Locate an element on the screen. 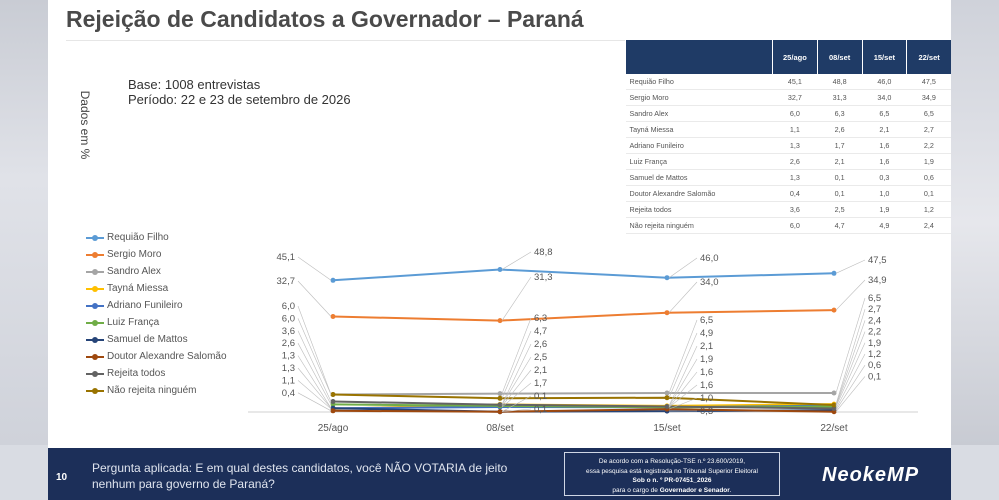 The height and width of the screenshot is (500, 999). period-text: Período: 22 e 23 de setembro de 2026 is located at coordinates (239, 99).